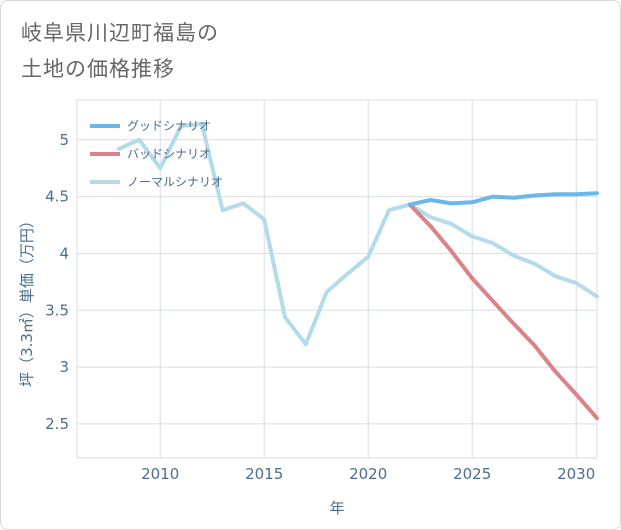 This screenshot has width=621, height=530. Describe the element at coordinates (120, 33) in the screenshot. I see `title-line-1: 岐阜県川辺町福島の` at that location.